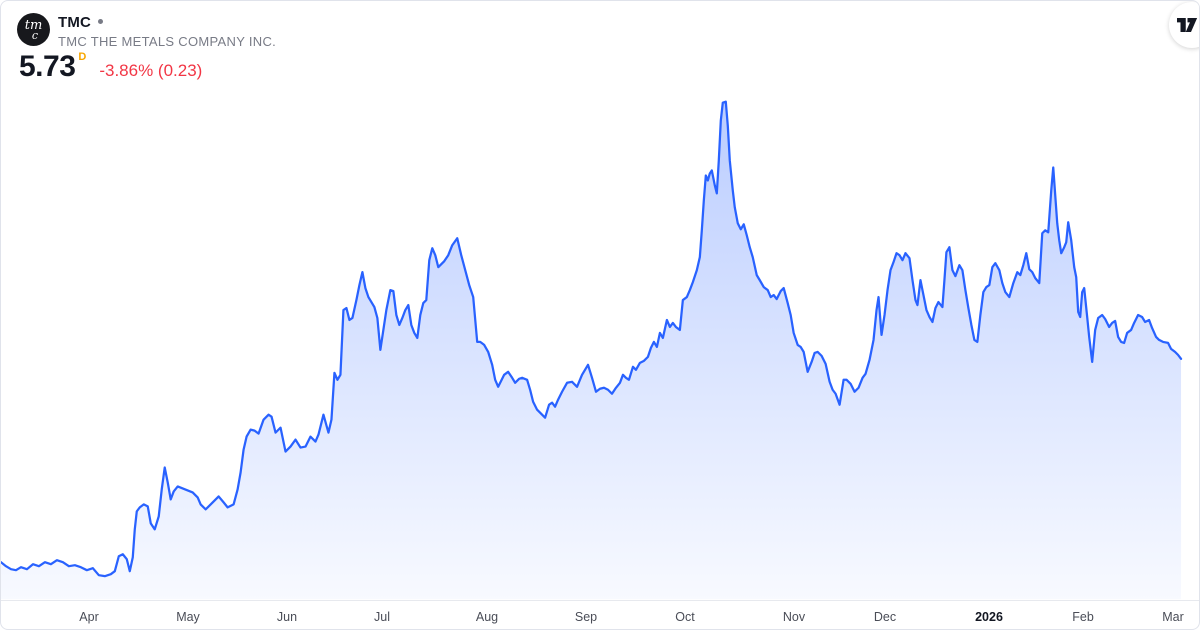  Describe the element at coordinates (151, 70) in the screenshot. I see `price-change: -3.86% (0.23)` at that location.